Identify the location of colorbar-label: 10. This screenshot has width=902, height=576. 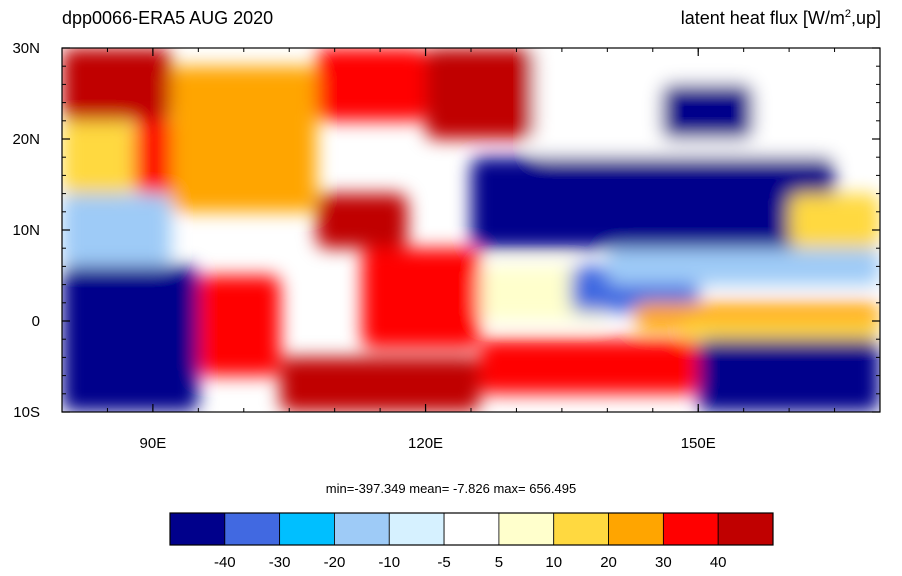
(553, 562).